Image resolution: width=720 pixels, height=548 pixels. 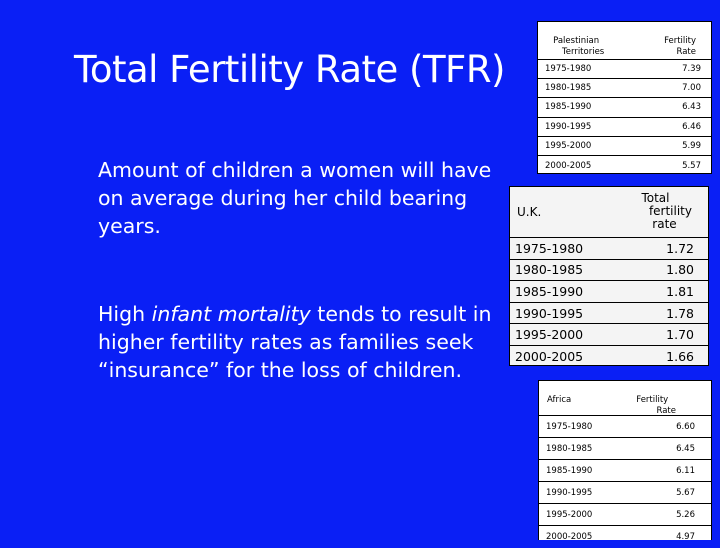 What do you see at coordinates (680, 357) in the screenshot?
I see `value-cell: 1.66` at bounding box center [680, 357].